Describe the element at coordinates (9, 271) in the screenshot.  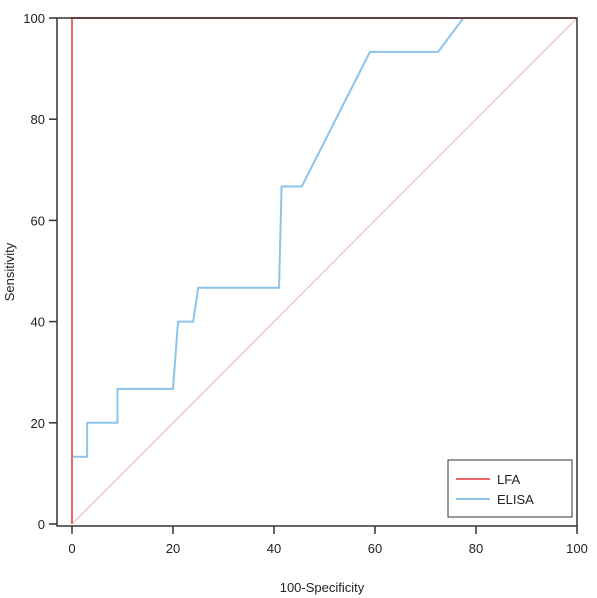
I see `y-axis-title: Sensitivity` at that location.